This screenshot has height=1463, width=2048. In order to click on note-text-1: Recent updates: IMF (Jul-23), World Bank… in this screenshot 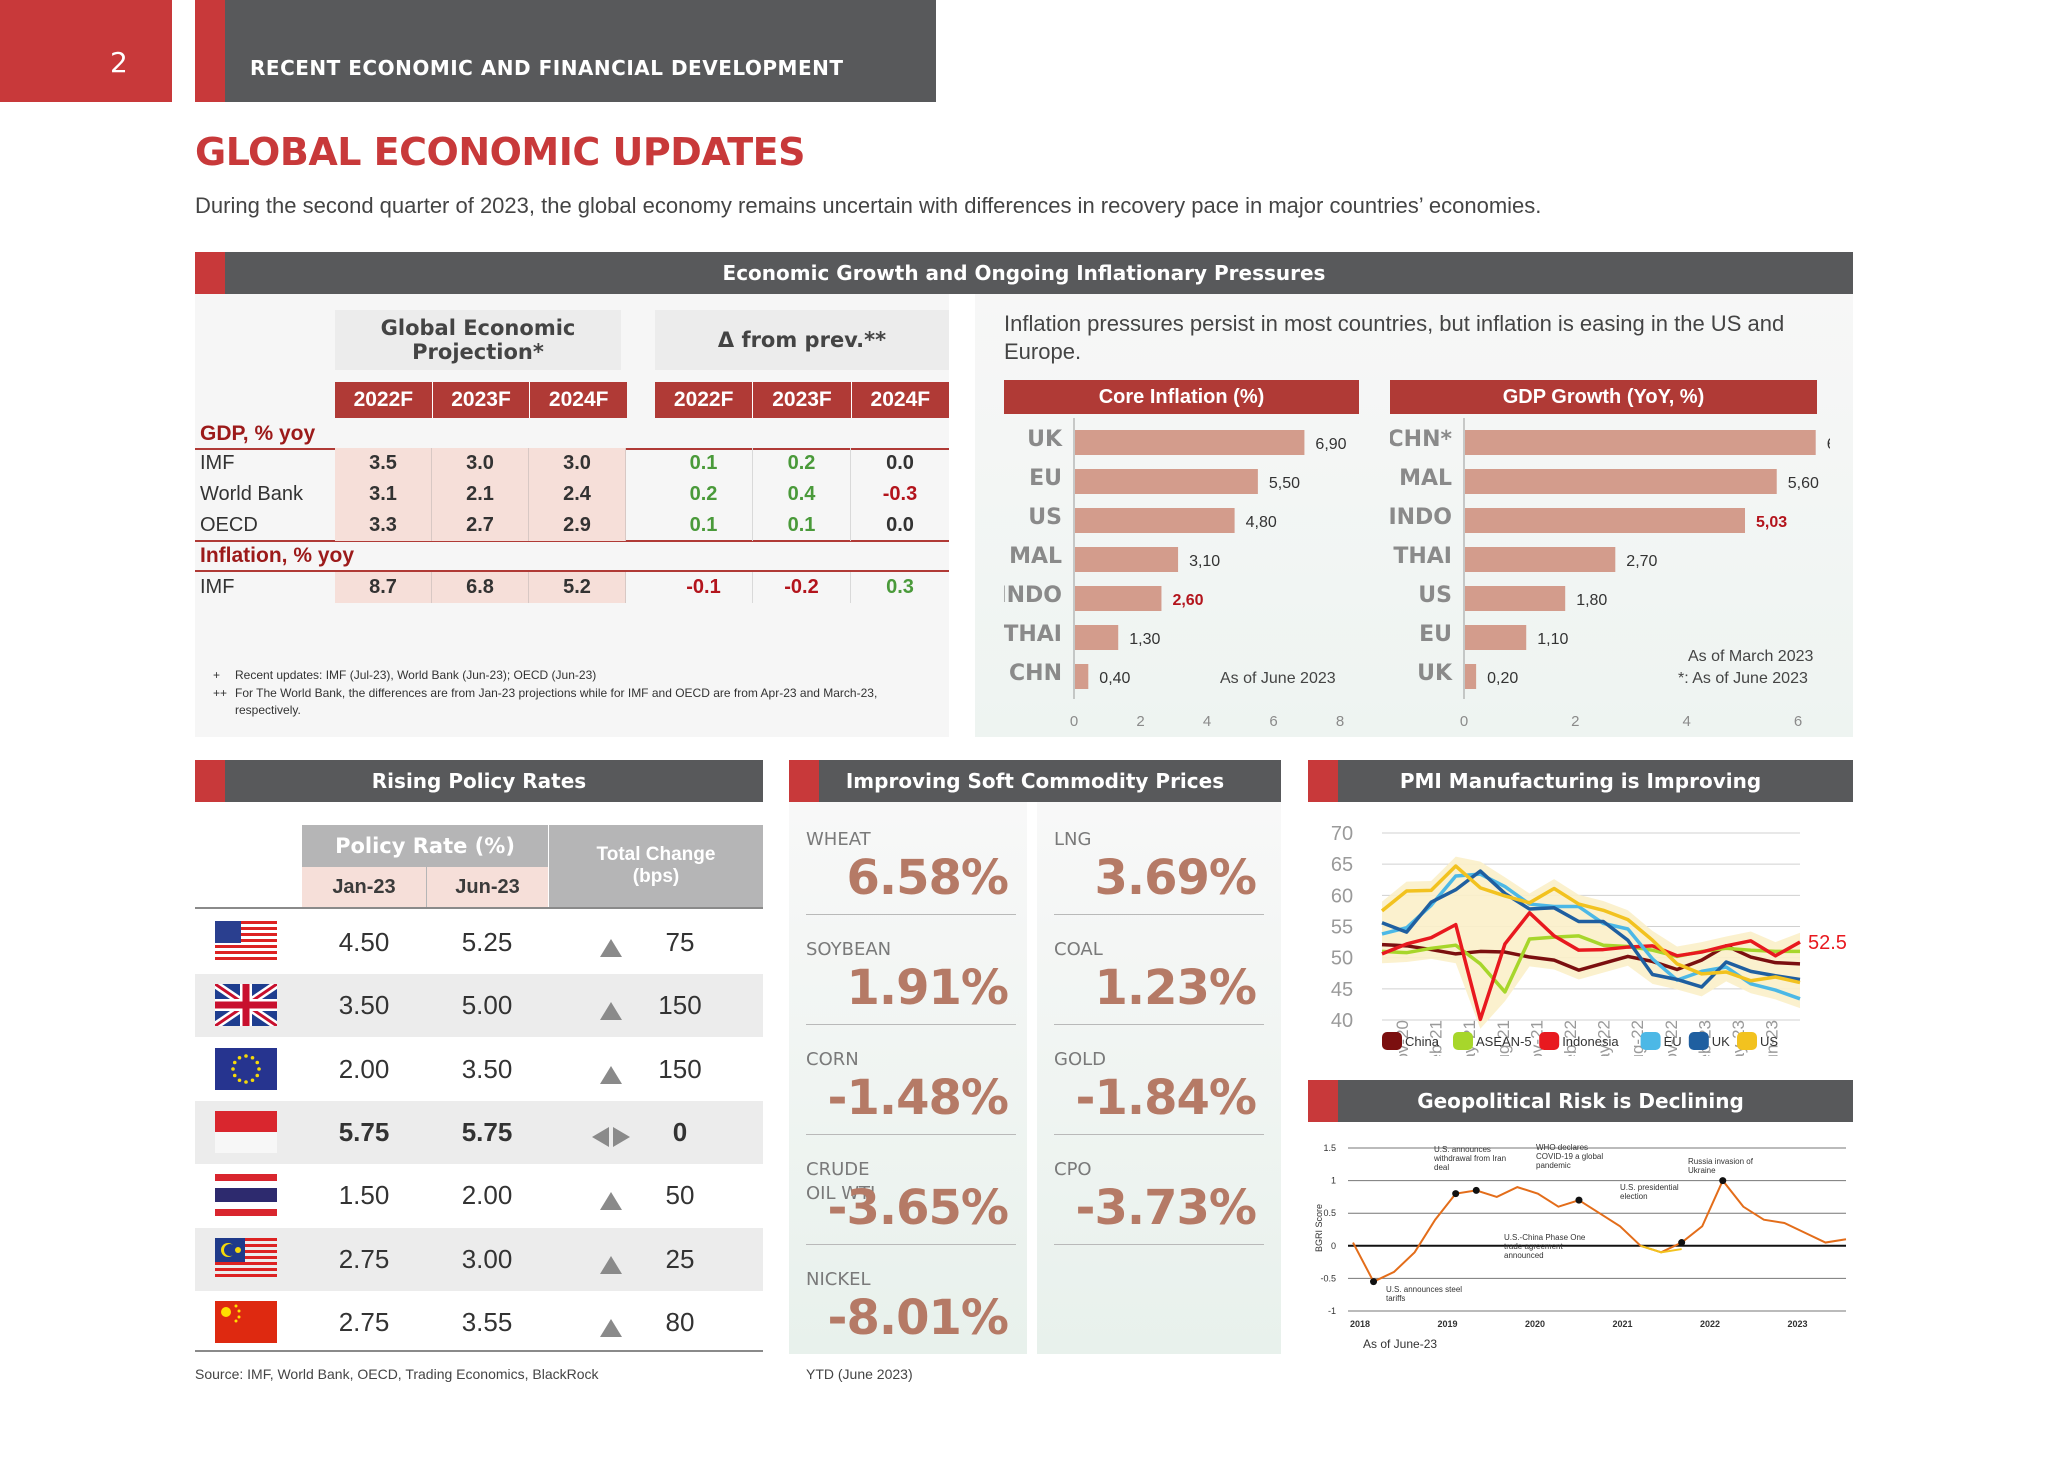, I will do `click(416, 675)`.